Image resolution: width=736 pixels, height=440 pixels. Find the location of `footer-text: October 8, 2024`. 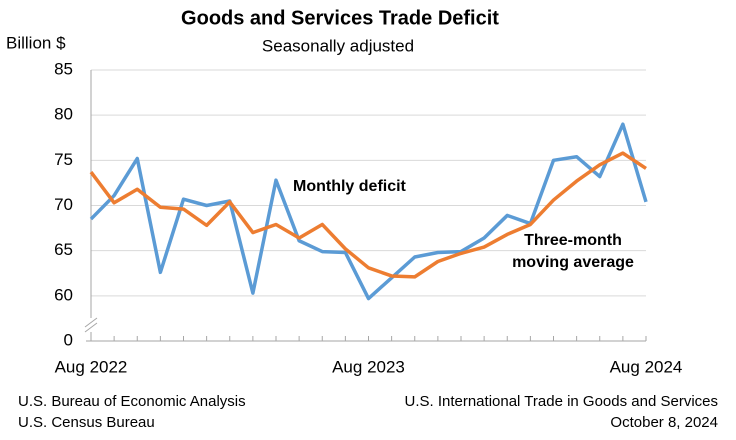

footer-text: October 8, 2024 is located at coordinates (664, 422).